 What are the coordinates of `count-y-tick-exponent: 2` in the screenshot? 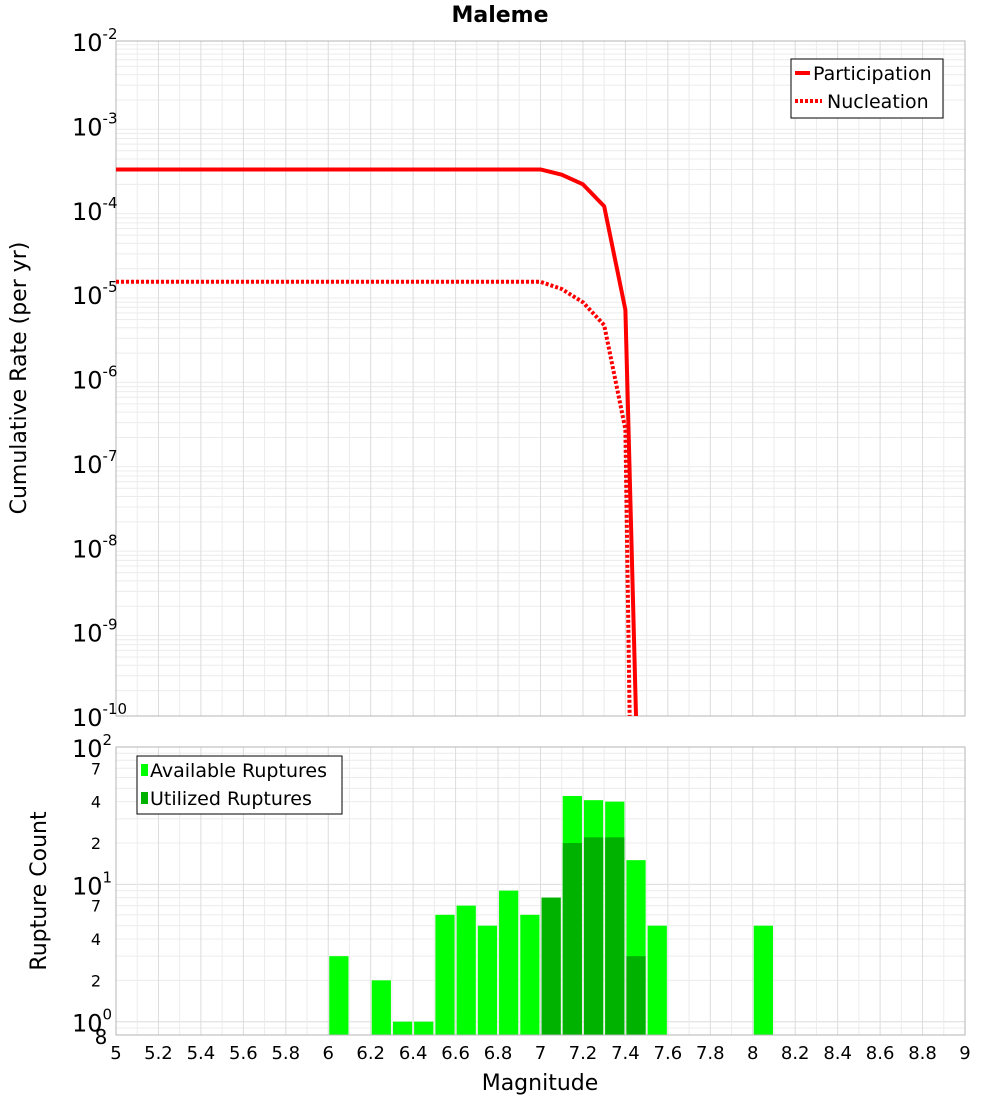 It's located at (108, 740).